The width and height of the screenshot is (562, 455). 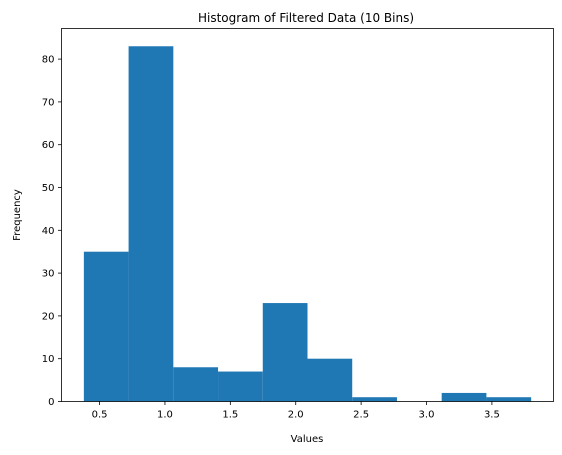 What do you see at coordinates (48, 145) in the screenshot?
I see `y-tick-label: 60` at bounding box center [48, 145].